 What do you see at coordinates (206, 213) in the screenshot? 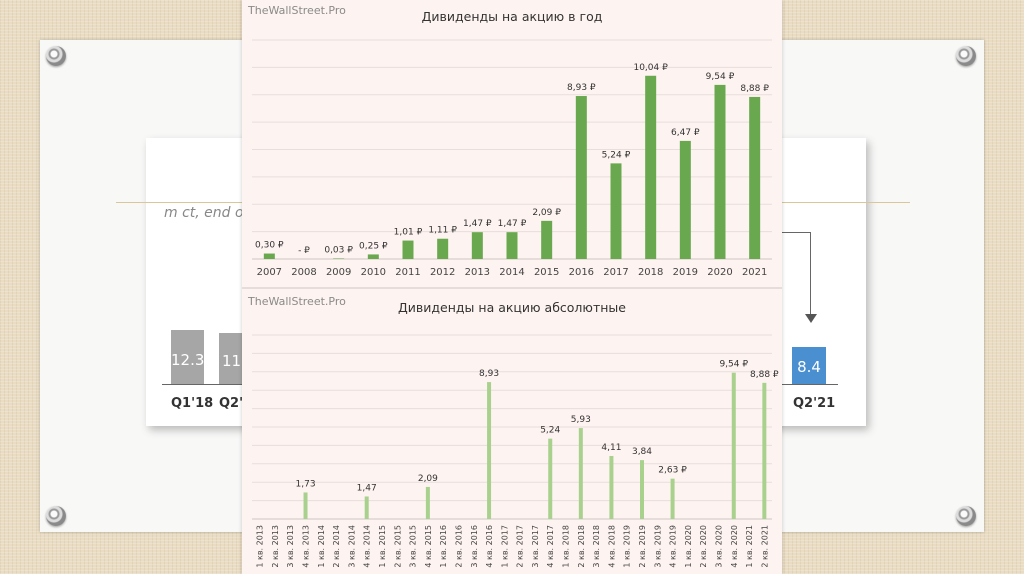
I see `background-italic-text: m ct, end of` at bounding box center [206, 213].